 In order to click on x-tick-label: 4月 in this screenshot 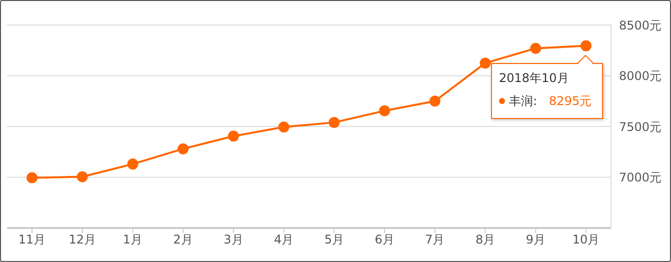, I will do `click(284, 239)`.